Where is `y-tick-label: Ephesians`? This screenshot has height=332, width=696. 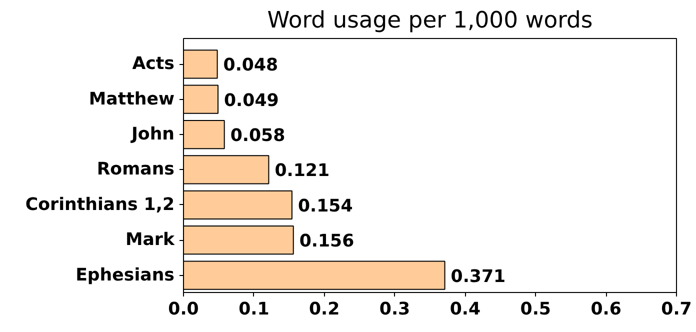
y-tick-label: Ephesians is located at coordinates (125, 275).